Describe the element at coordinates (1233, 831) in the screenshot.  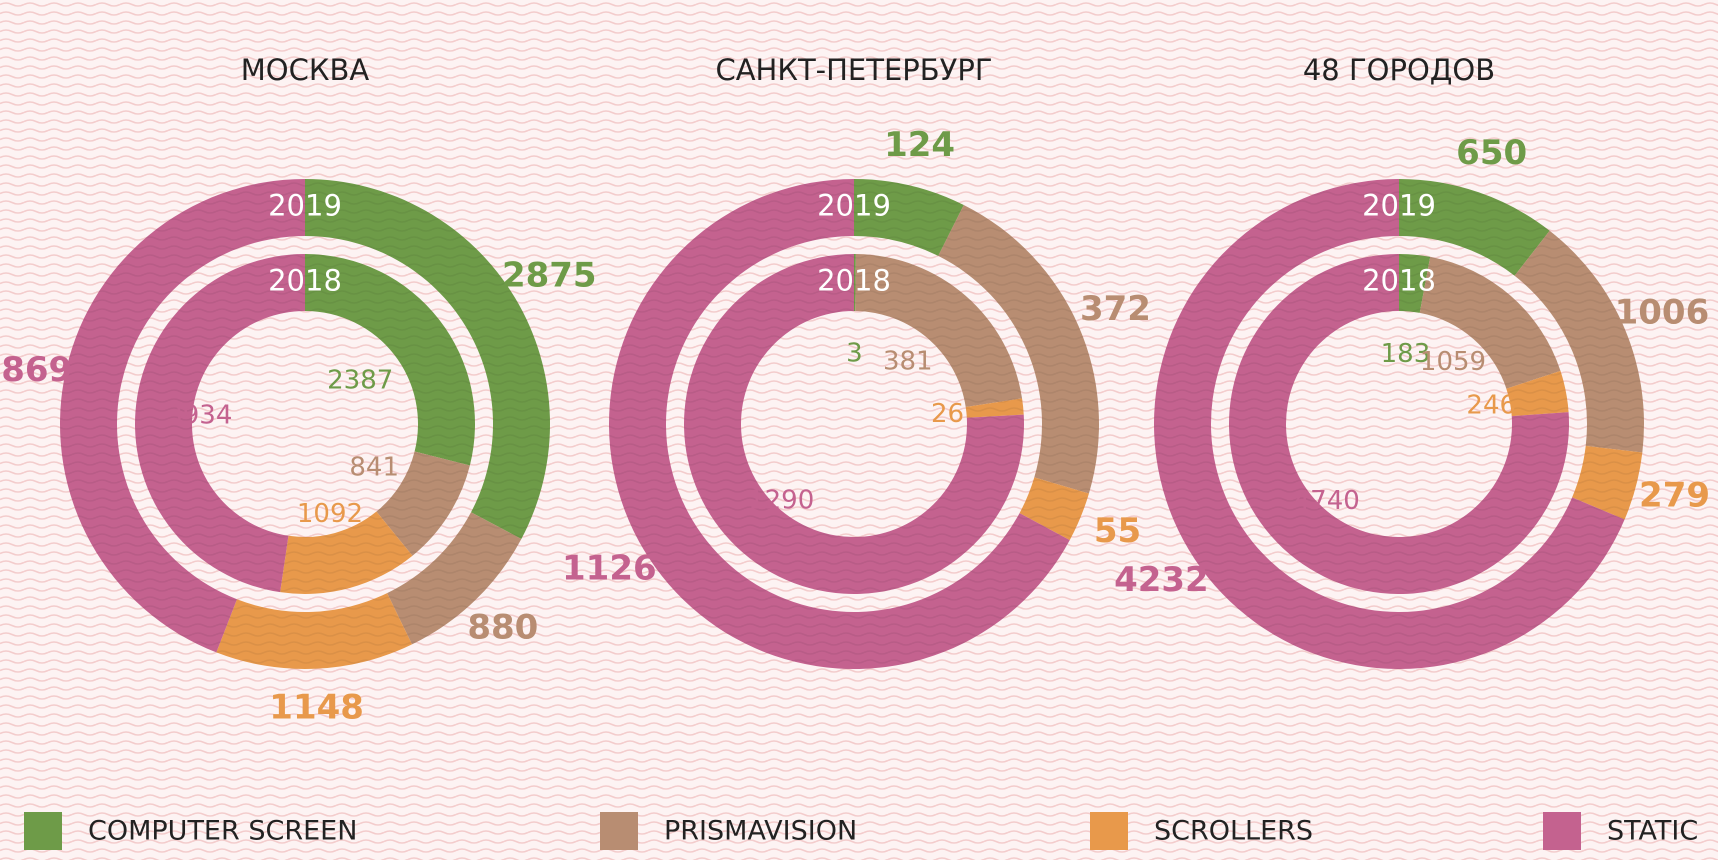
I see `legend-label: SCROLLERS` at that location.